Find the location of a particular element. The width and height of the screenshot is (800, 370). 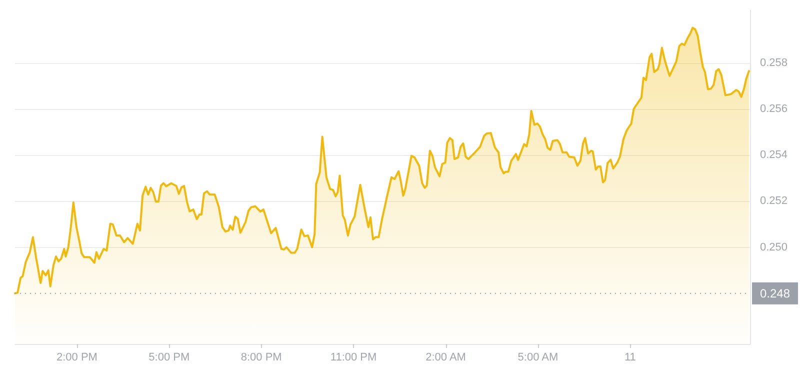

y-tick-label: 0.250 is located at coordinates (774, 247).